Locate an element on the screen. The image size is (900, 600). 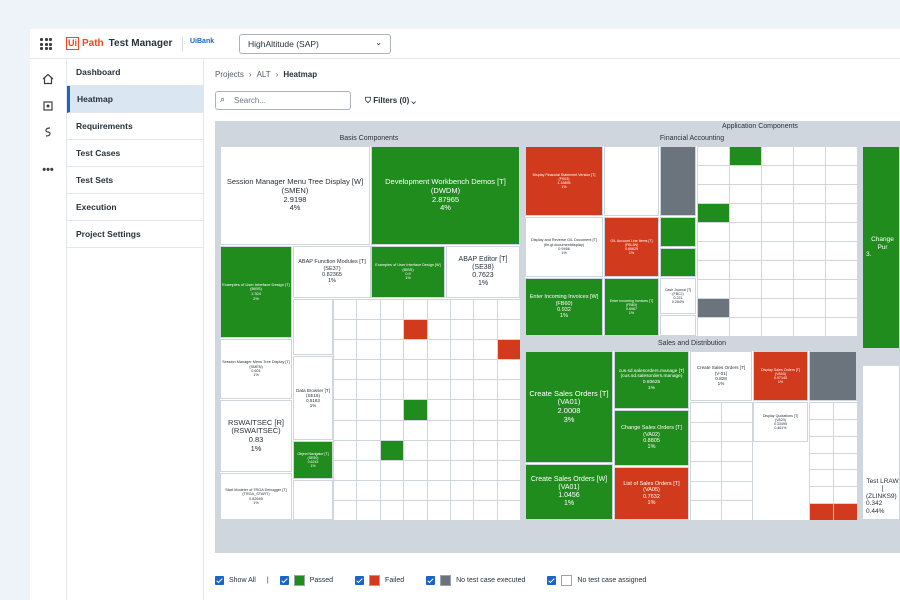
test-manager-icon is located at coordinates (48, 107).